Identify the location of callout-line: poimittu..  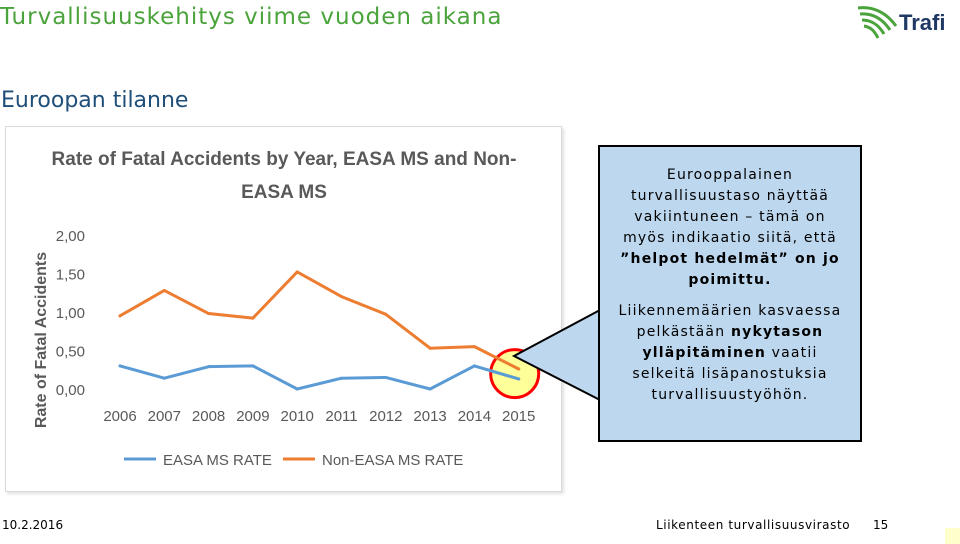
(730, 280).